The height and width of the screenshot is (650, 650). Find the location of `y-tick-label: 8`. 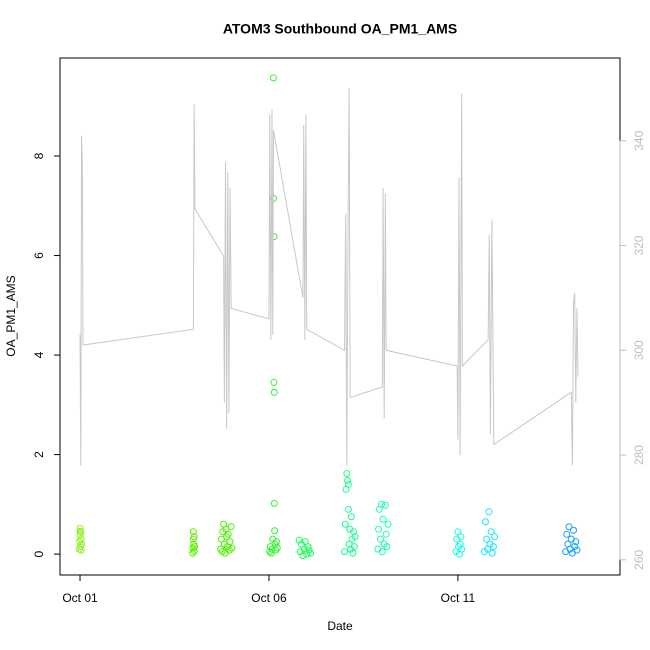

y-tick-label: 8 is located at coordinates (39, 155).